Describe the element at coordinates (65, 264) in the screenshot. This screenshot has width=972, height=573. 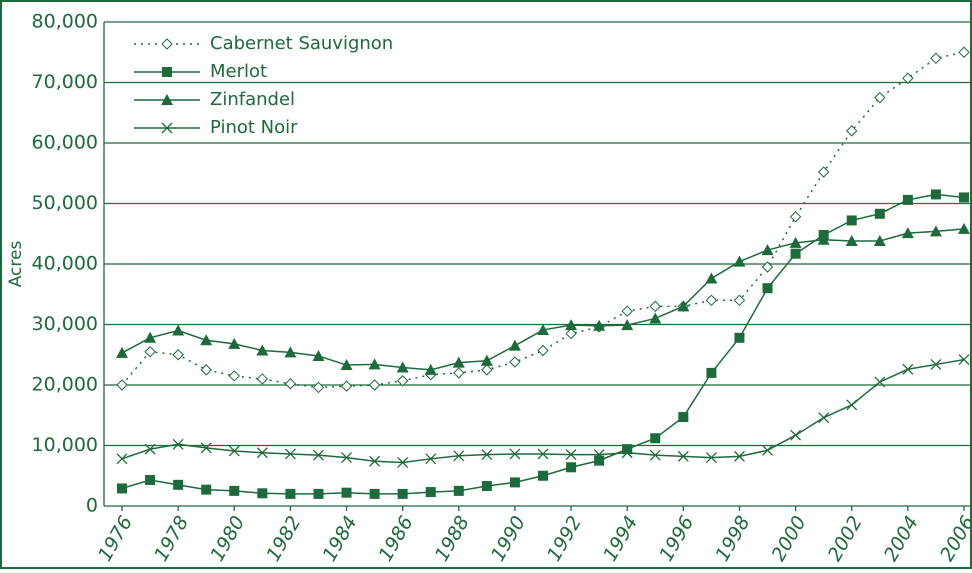
I see `y-tick-label: 40,000` at that location.